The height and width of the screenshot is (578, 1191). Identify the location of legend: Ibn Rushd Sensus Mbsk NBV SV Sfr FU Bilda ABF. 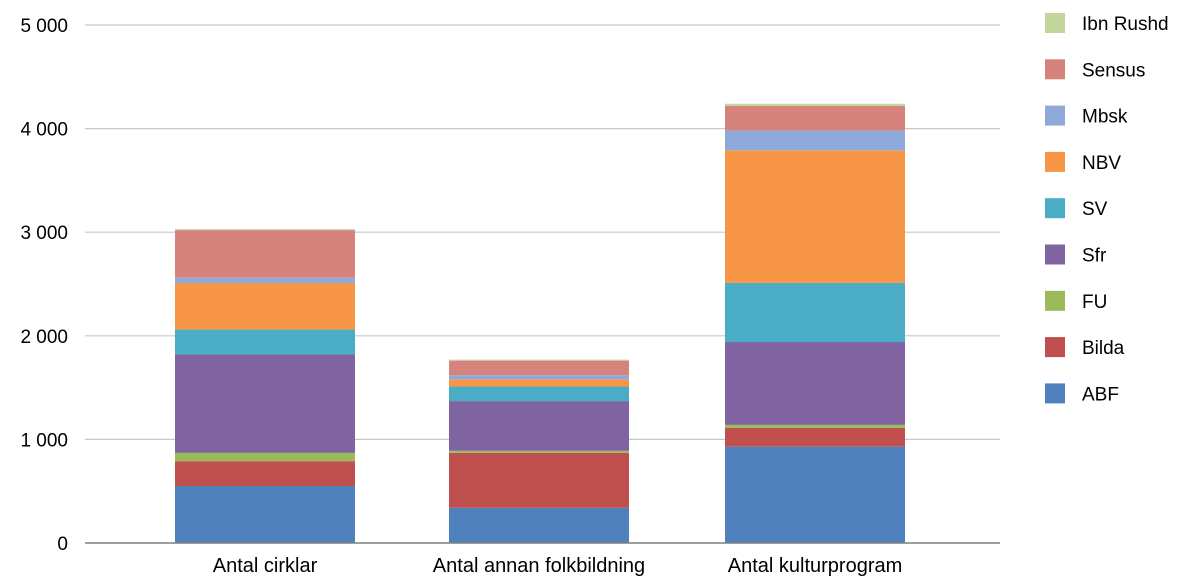
(1107, 209).